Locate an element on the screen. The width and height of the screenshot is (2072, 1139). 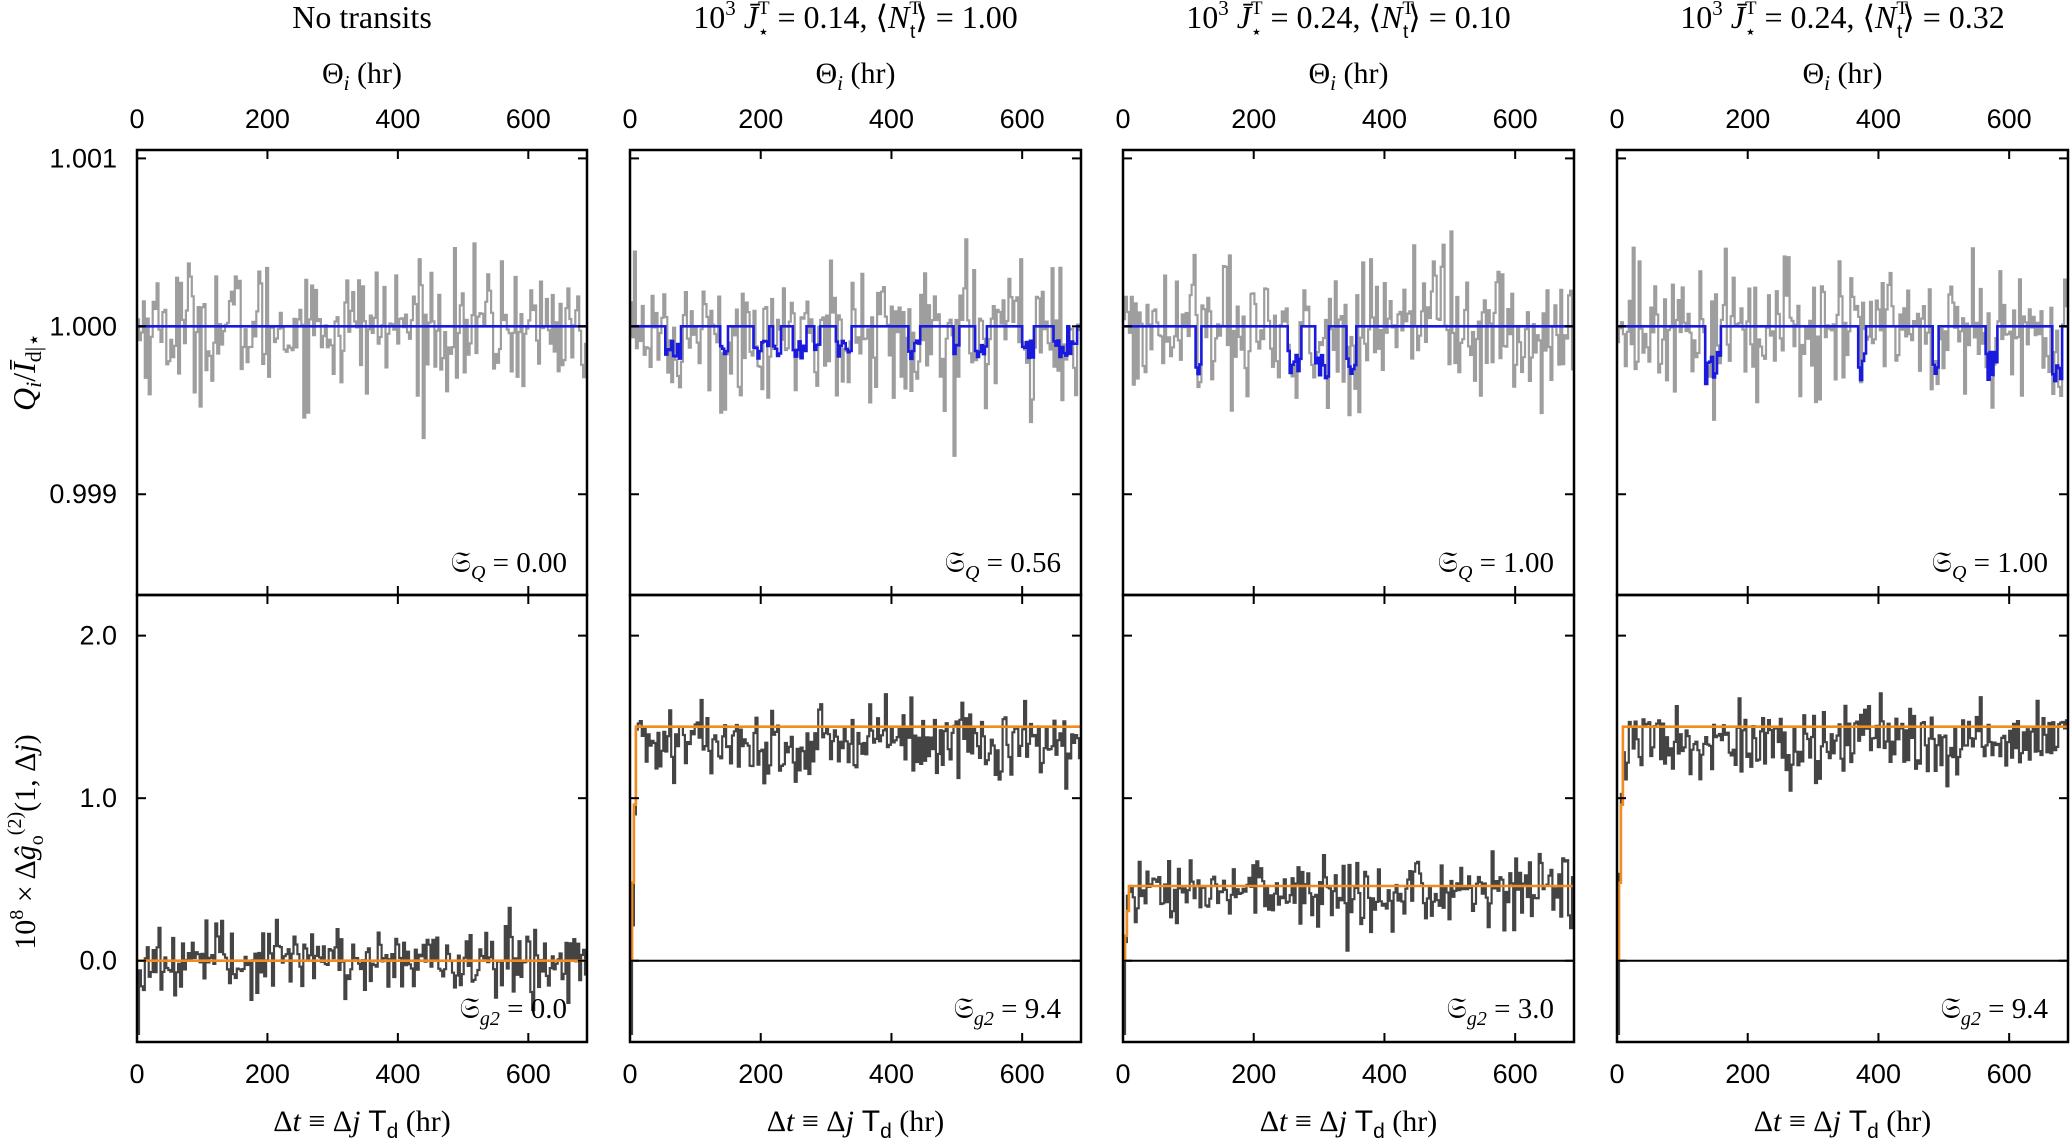
y-tick-label-top: 1.001 is located at coordinates (83, 158).